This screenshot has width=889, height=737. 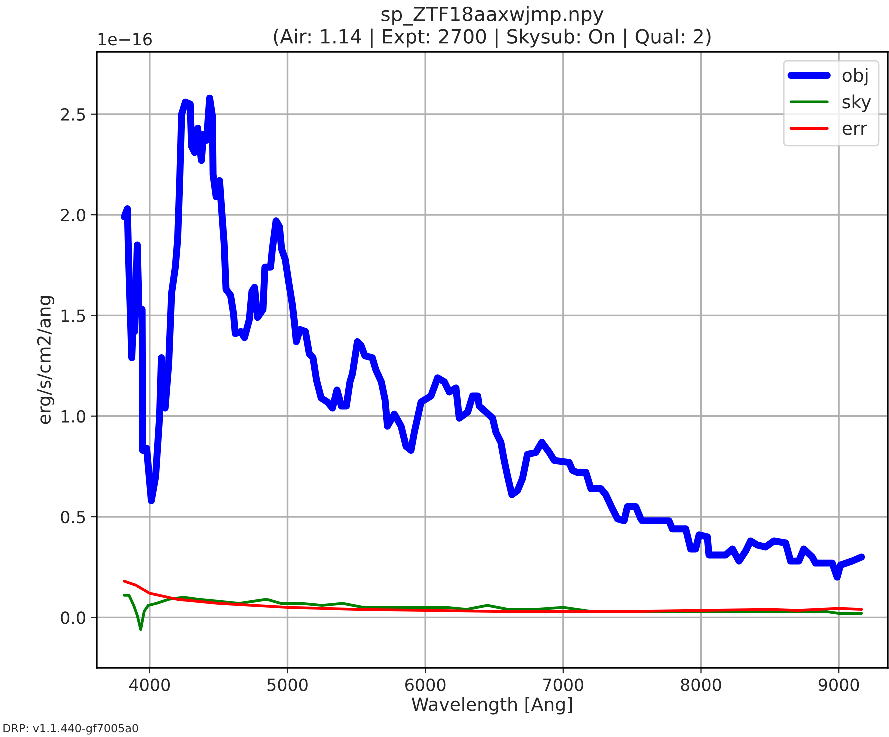 I want to click on y-tick-label: 2.0, so click(x=73, y=215).